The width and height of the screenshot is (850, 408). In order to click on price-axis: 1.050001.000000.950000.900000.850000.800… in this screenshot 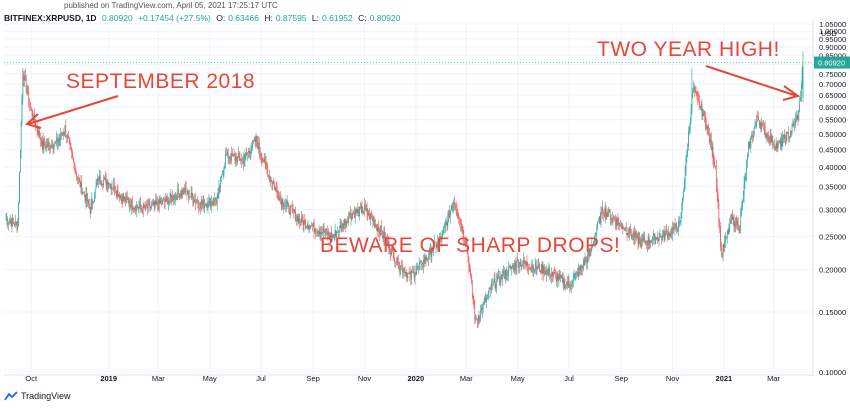, I will do `click(831, 198)`.